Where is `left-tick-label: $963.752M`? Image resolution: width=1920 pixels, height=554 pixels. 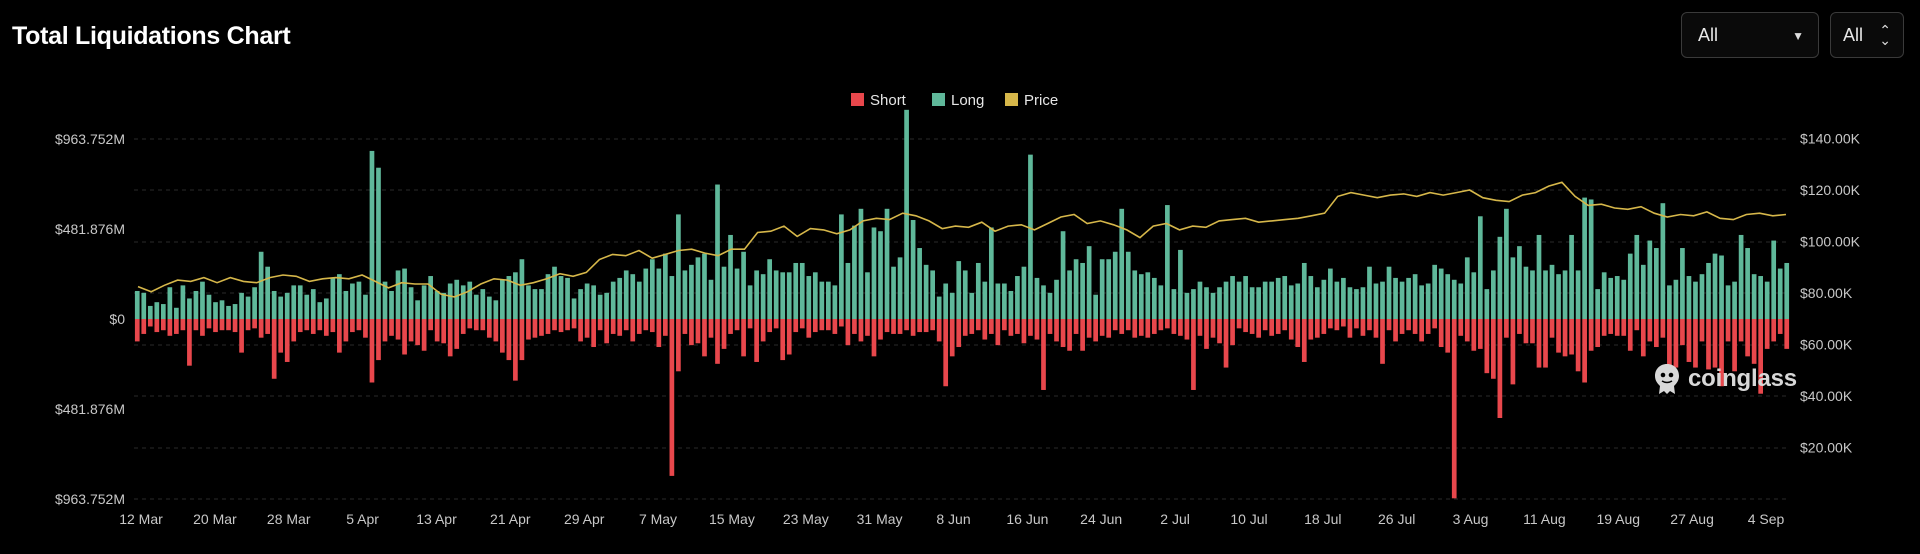
left-tick-label: $963.752M is located at coordinates (90, 499).